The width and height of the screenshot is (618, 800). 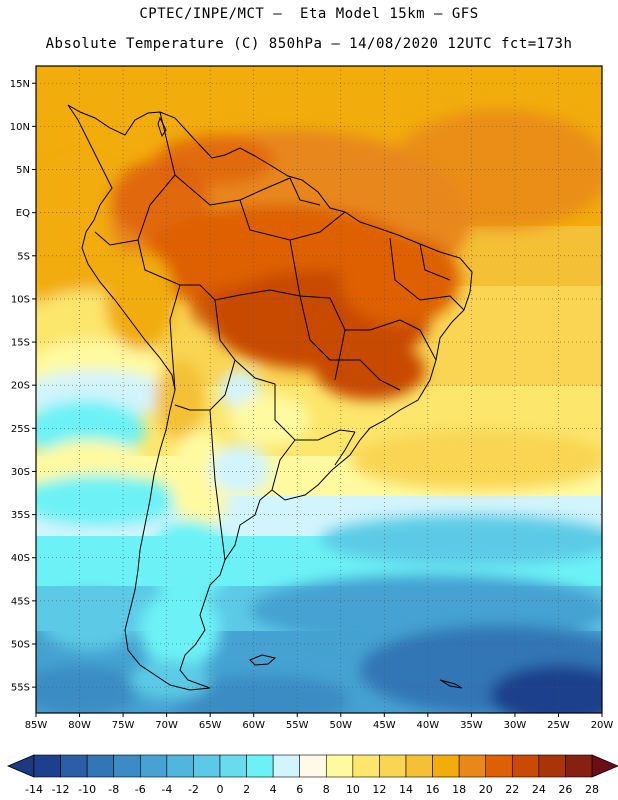 I want to click on colorbar-label: 20, so click(x=486, y=789).